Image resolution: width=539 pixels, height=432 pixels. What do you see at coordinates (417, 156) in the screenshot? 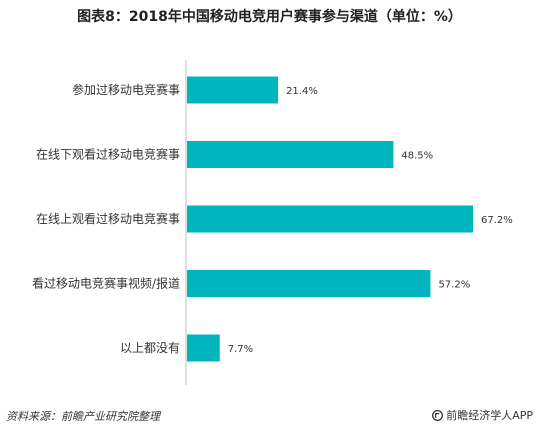
I see `value-label: 48.5%` at bounding box center [417, 156].